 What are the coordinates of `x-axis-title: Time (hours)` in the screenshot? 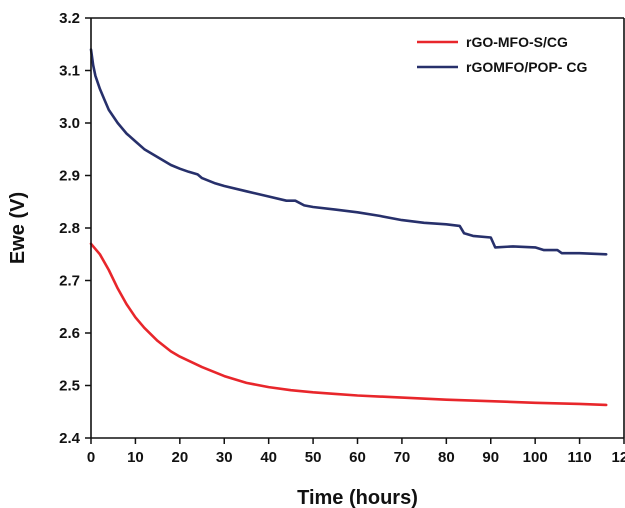 It's located at (357, 497).